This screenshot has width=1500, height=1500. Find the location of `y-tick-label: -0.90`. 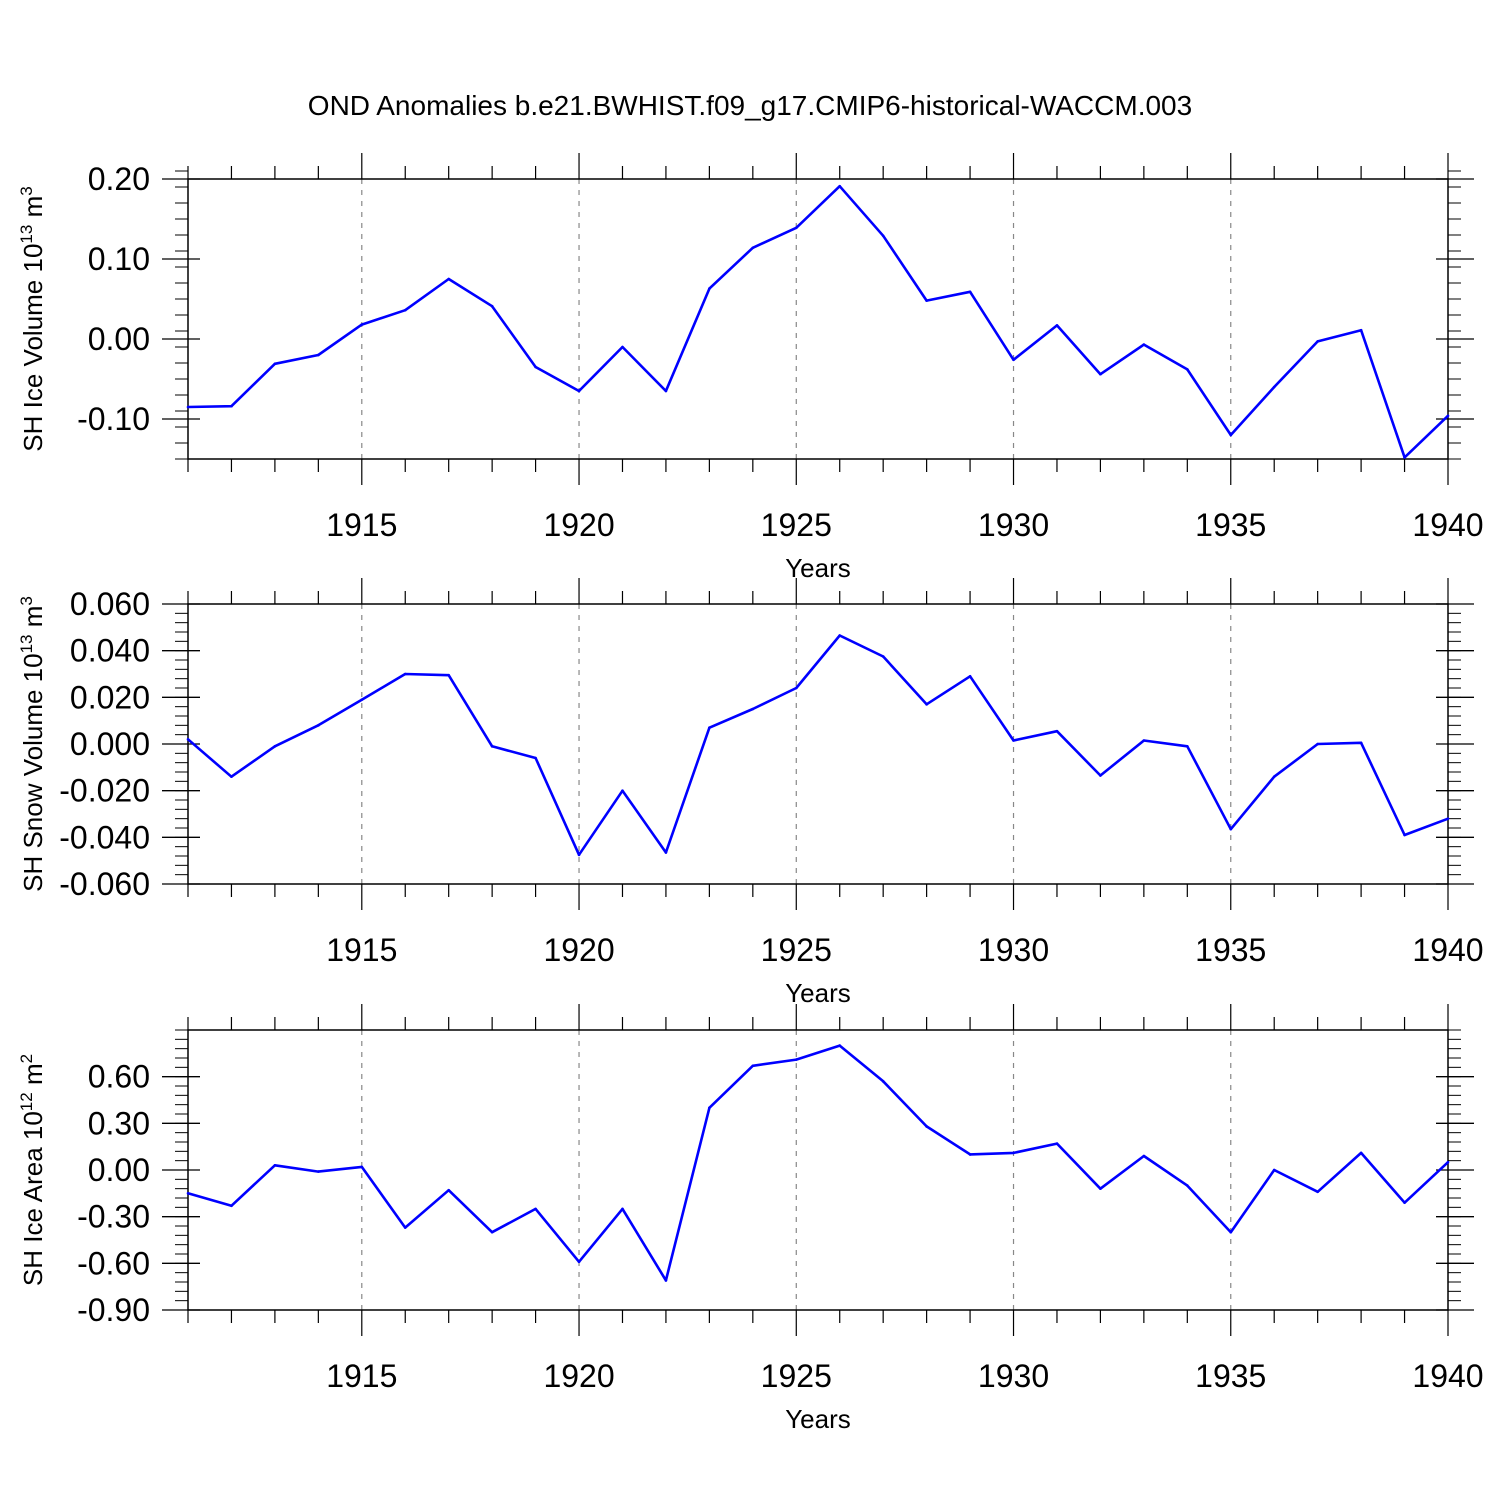

y-tick-label: -0.90 is located at coordinates (113, 1310).